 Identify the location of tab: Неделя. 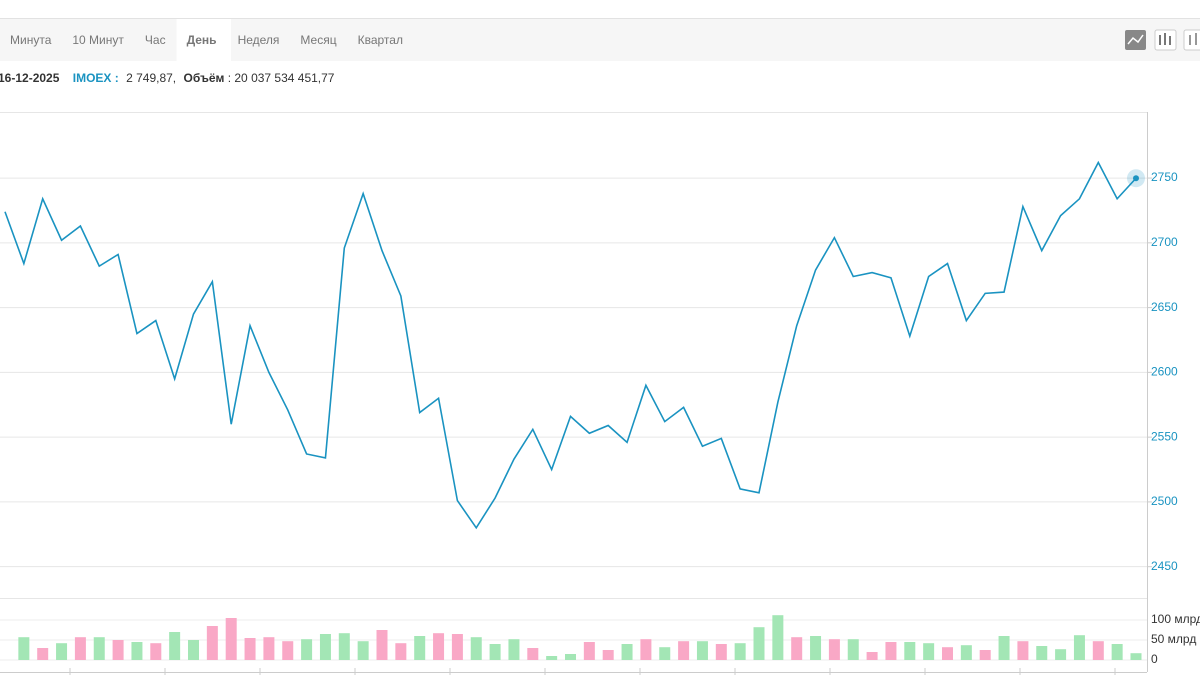
(259, 40).